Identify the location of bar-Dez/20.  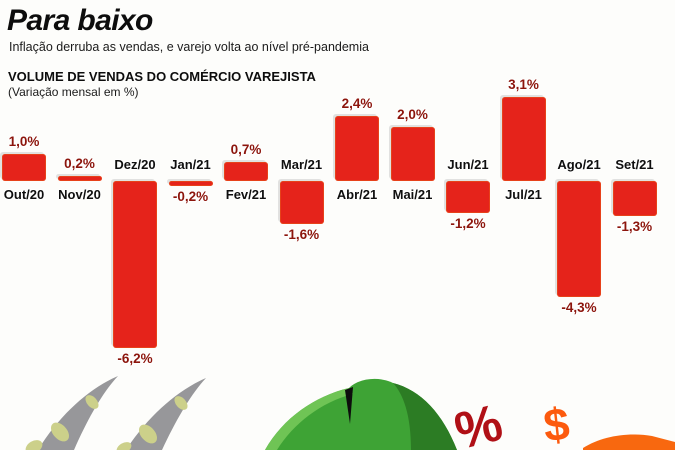
(135, 264).